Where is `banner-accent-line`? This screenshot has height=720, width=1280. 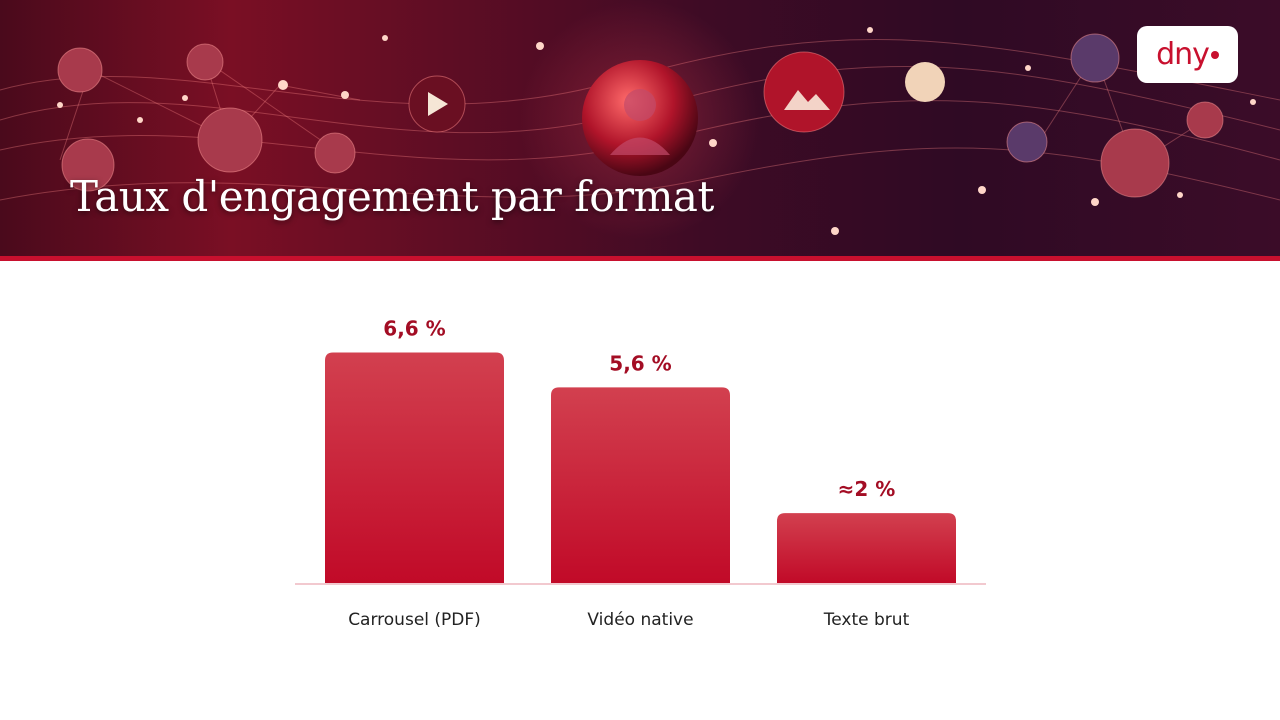 banner-accent-line is located at coordinates (640, 258).